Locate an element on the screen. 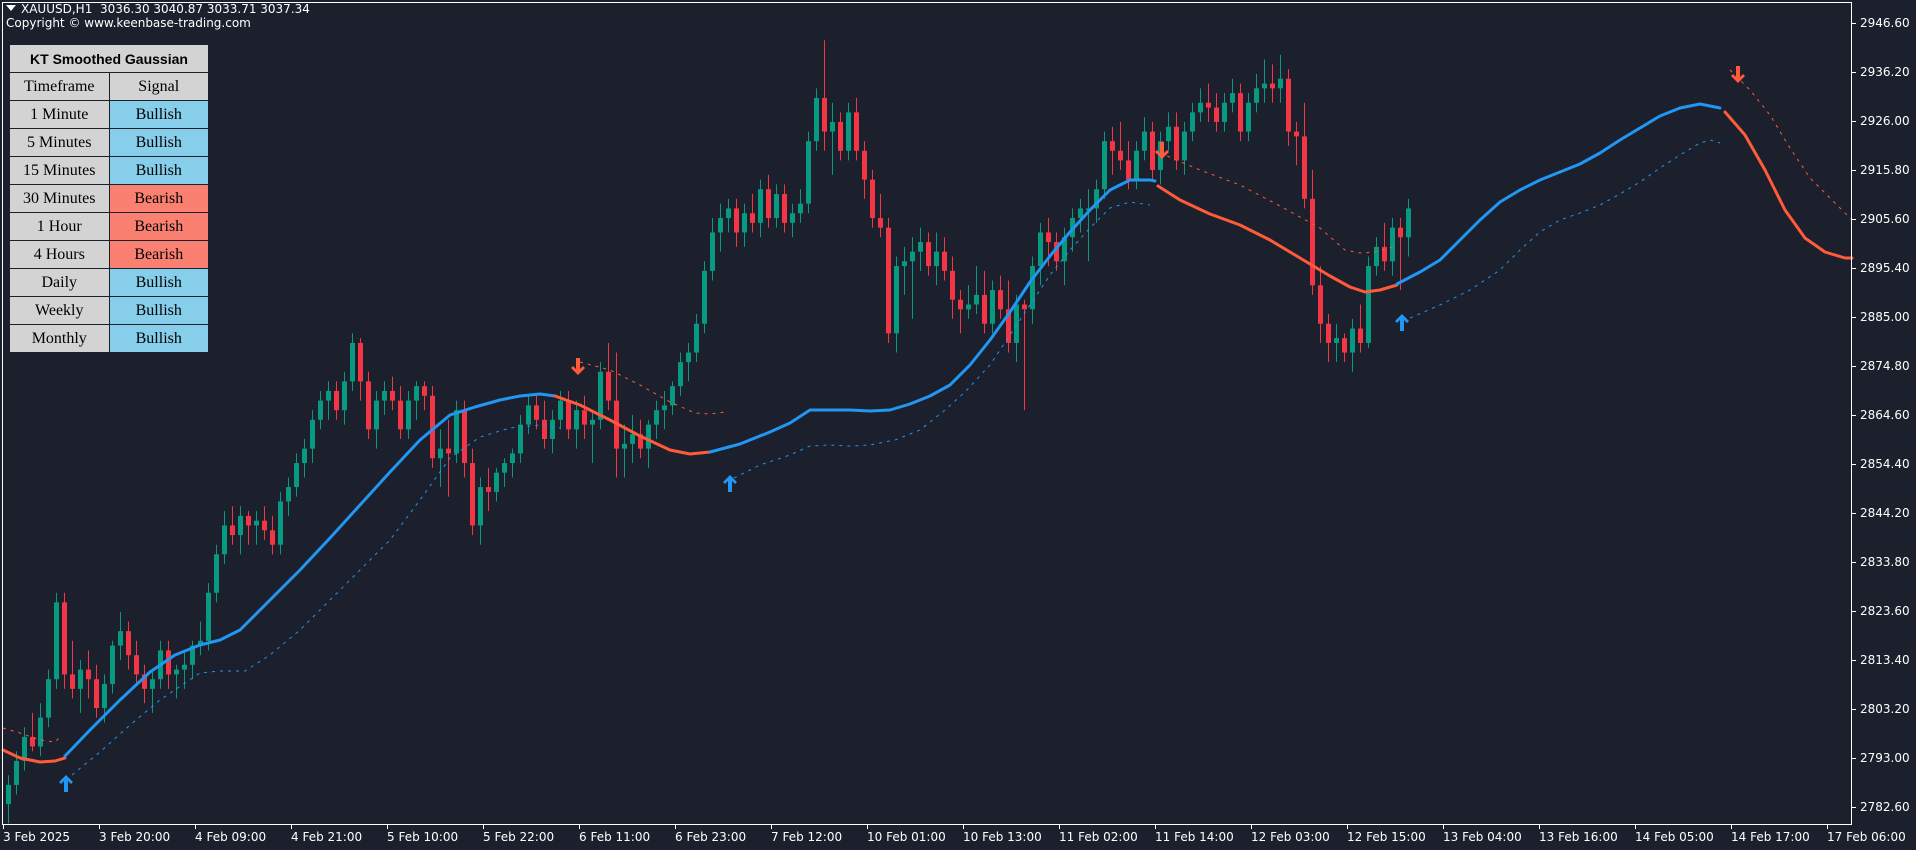 This screenshot has width=1916, height=850. price-tick-label: 2905.60 is located at coordinates (1885, 219).